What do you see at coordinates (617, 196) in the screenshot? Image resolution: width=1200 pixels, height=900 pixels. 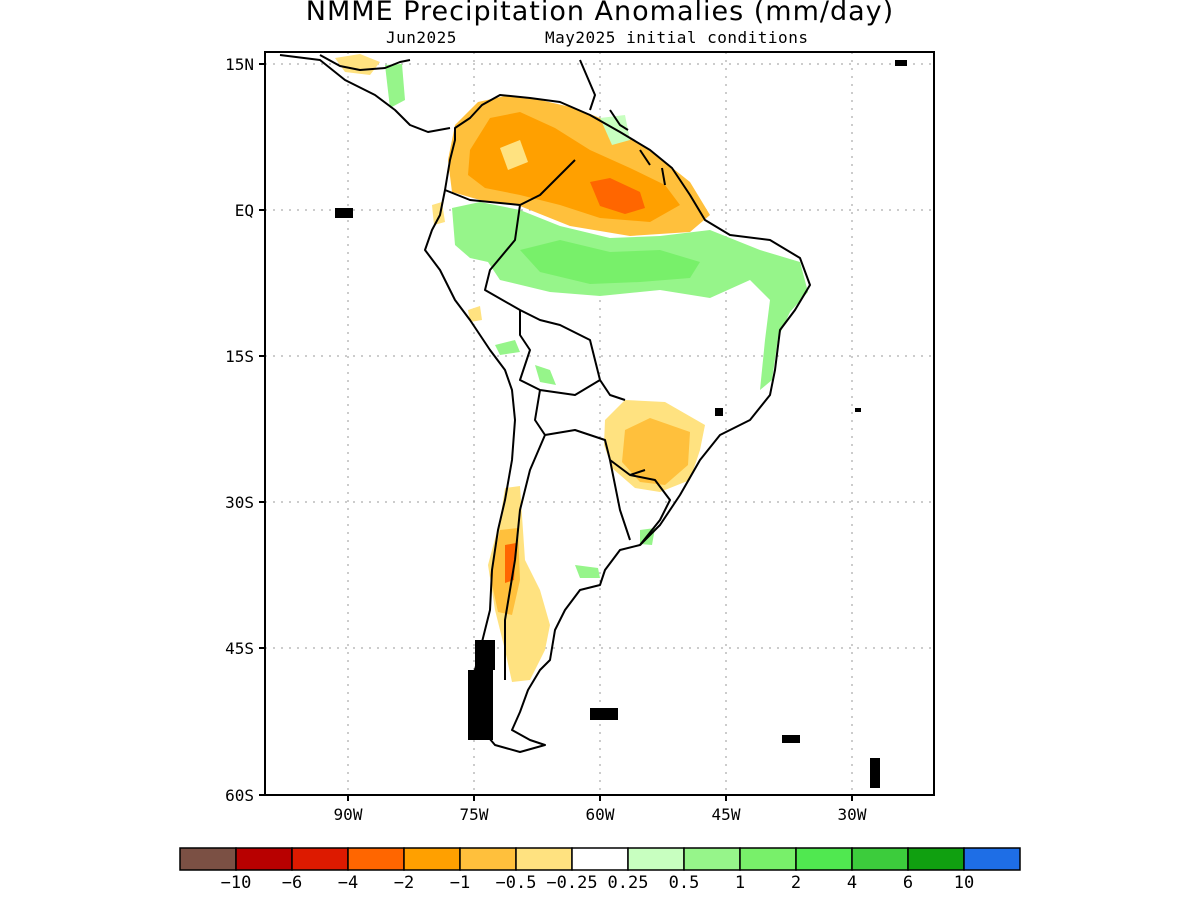 I see `dry-anomaly-north-peak` at bounding box center [617, 196].